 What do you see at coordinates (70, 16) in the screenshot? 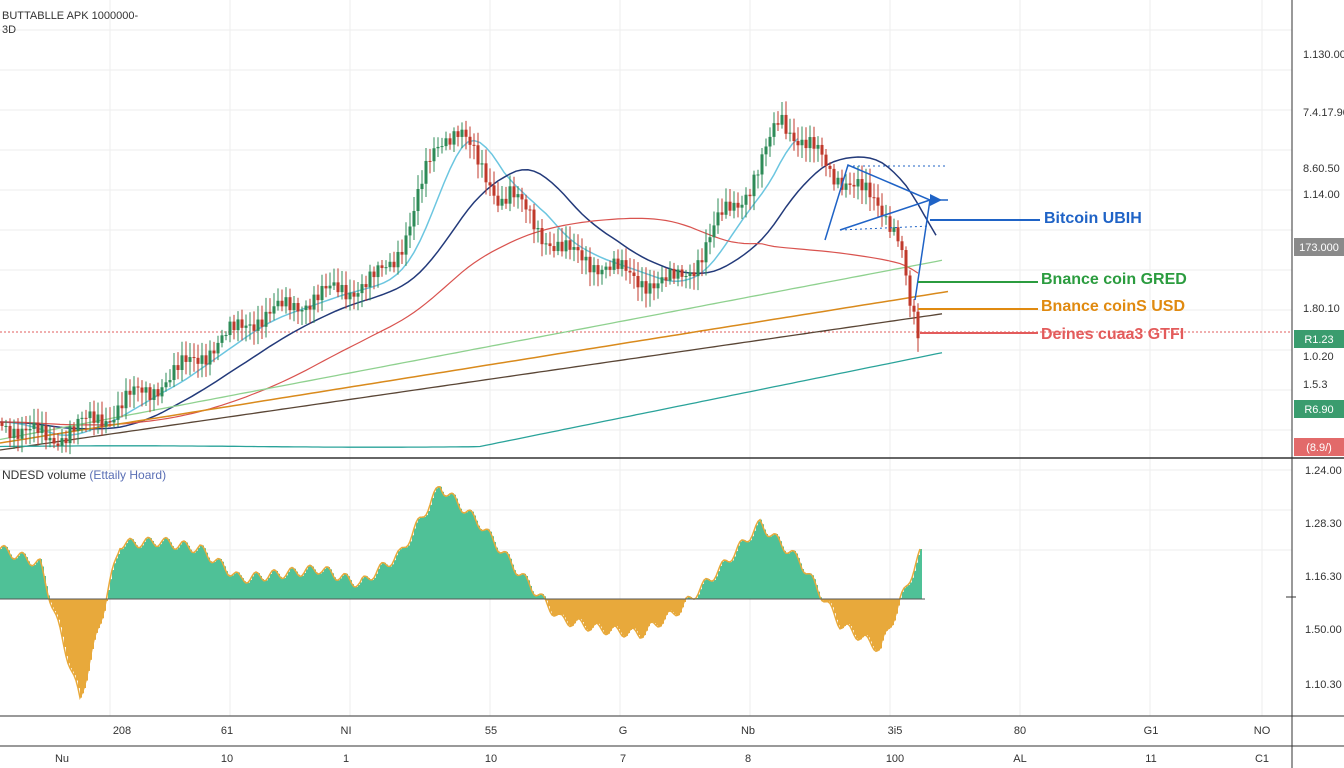
I see `chart-title: BUTTABLLE APK 1000000-` at bounding box center [70, 16].